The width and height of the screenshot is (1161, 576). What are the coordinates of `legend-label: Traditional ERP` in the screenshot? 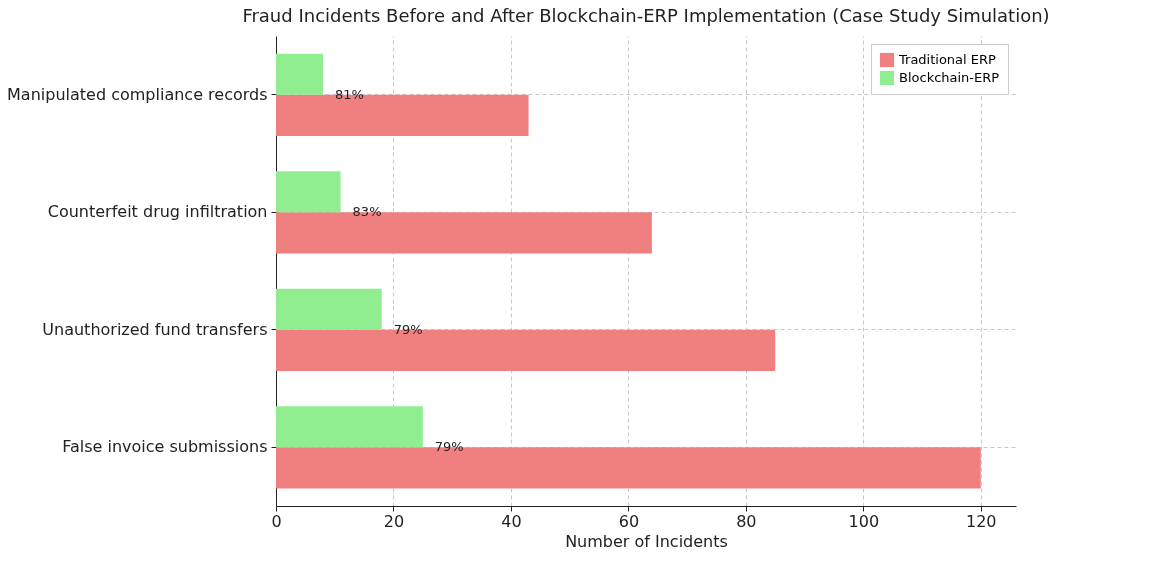 It's located at (947, 59).